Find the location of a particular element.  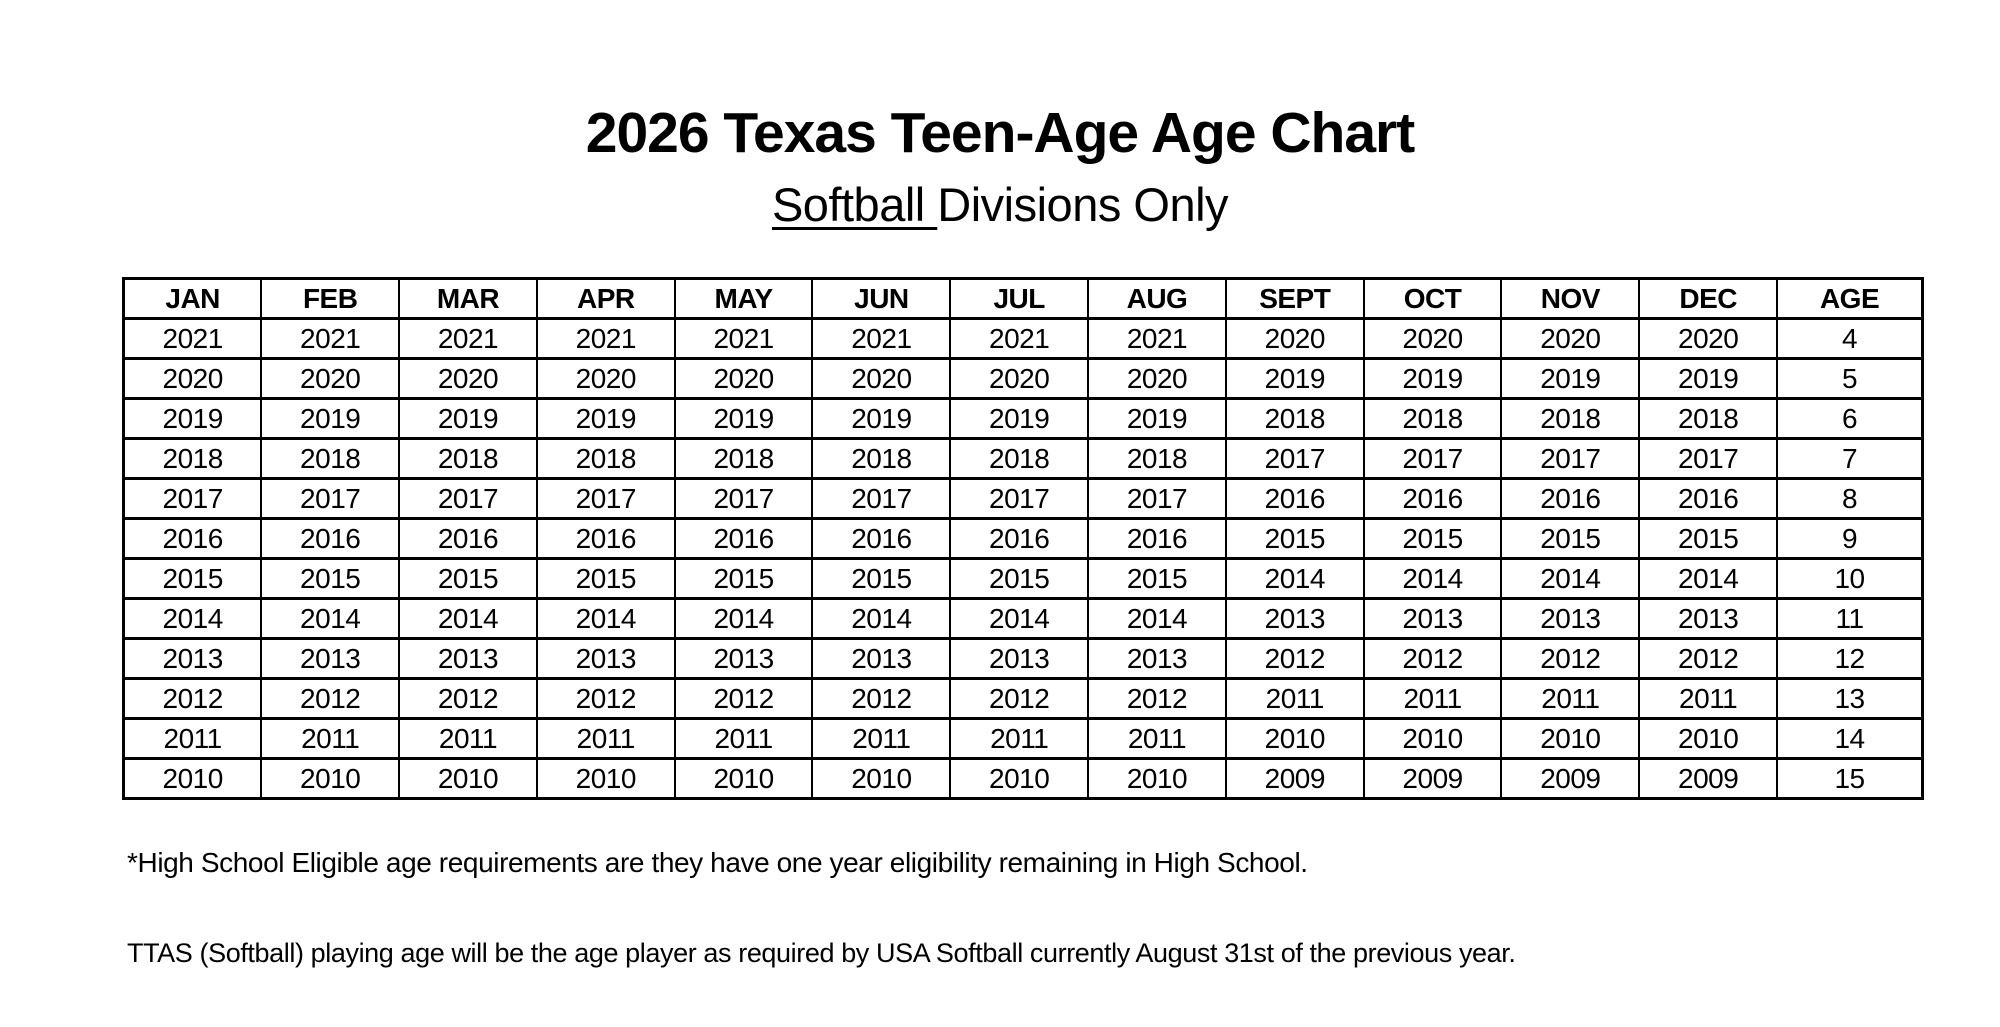

column-header-oct: OCT is located at coordinates (1432, 298).